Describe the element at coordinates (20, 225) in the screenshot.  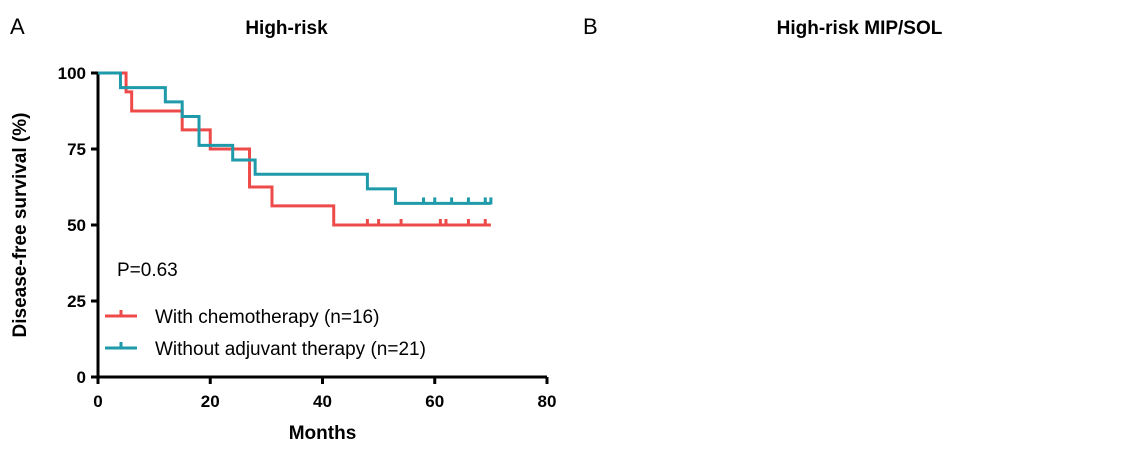
I see `y-axis-title: Disease-free survival (%)` at that location.